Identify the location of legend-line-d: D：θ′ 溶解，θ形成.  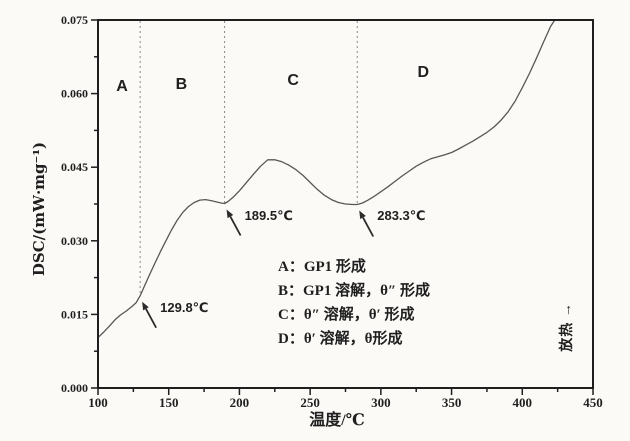
(340, 339).